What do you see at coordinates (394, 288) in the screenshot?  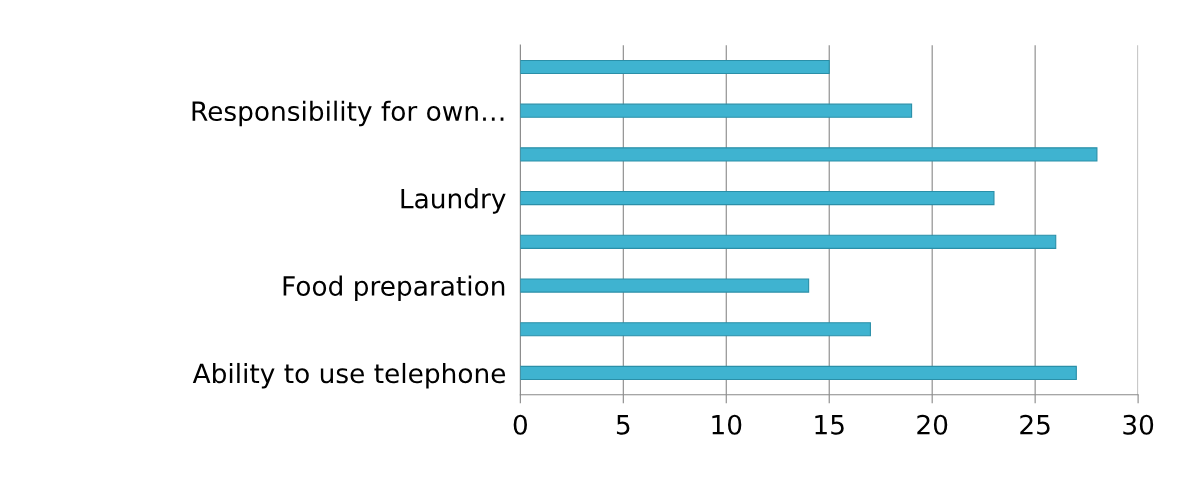 I see `y-tick-label: Food preparation` at bounding box center [394, 288].